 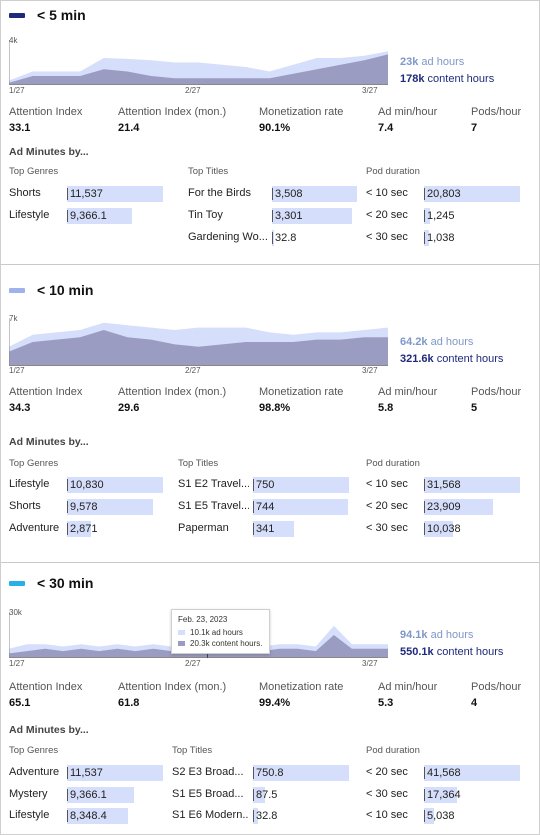 What do you see at coordinates (268, 773) in the screenshot?
I see `titles-bar-value: 750.8` at bounding box center [268, 773].